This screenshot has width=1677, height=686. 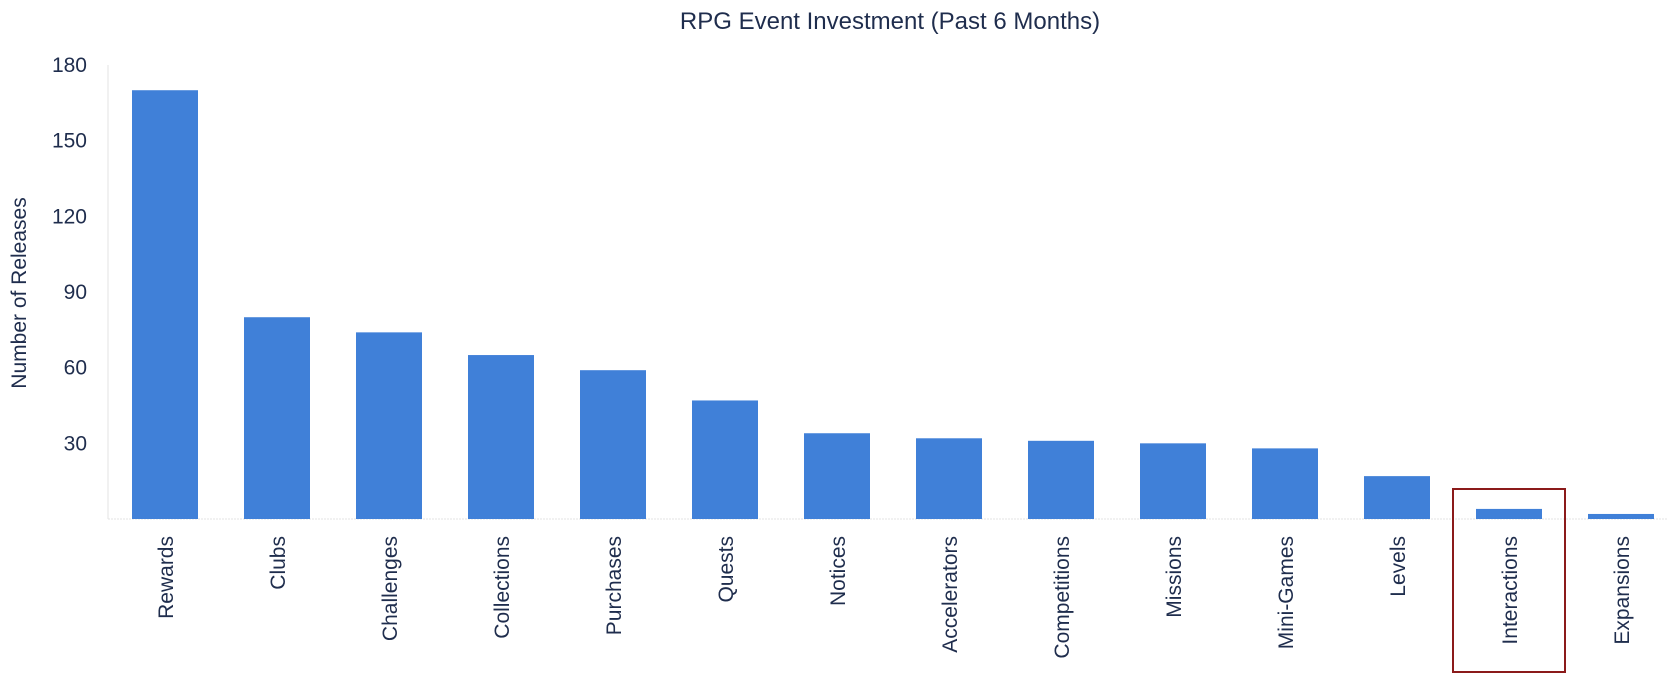 What do you see at coordinates (1398, 566) in the screenshot?
I see `x-tick-label-levels: Levels` at bounding box center [1398, 566].